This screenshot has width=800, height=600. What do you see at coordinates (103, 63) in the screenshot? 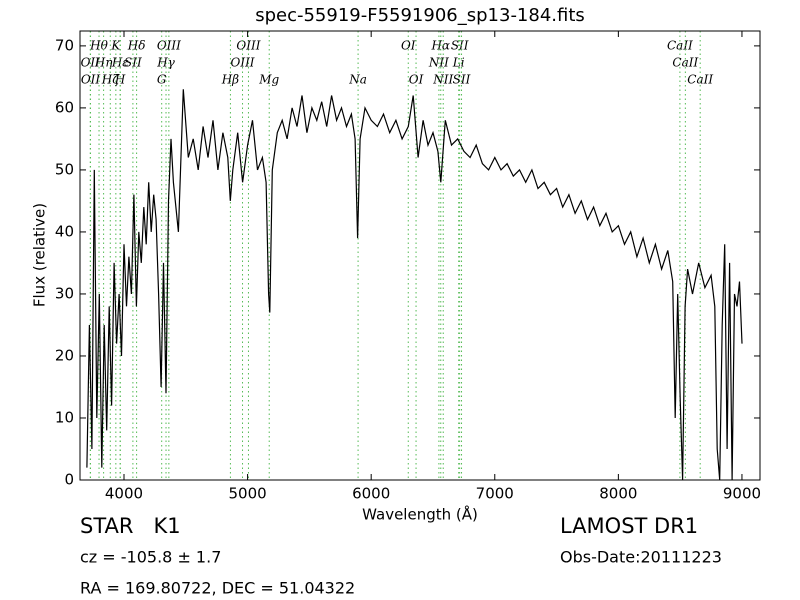
I see `spectral-line-label: Hη` at bounding box center [103, 63].